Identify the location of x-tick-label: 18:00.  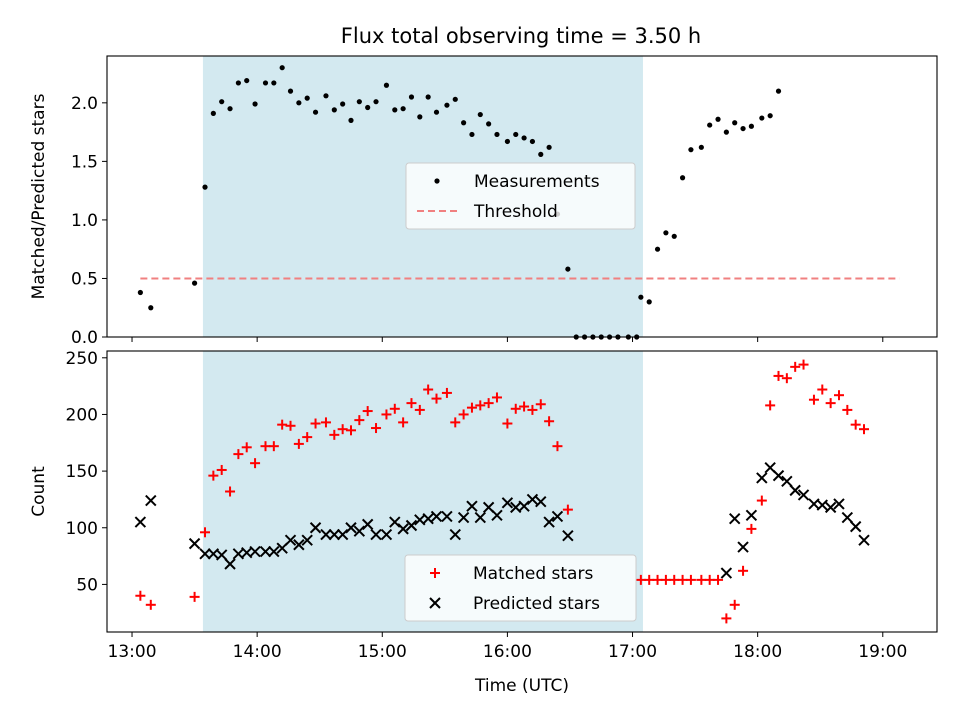
(757, 652).